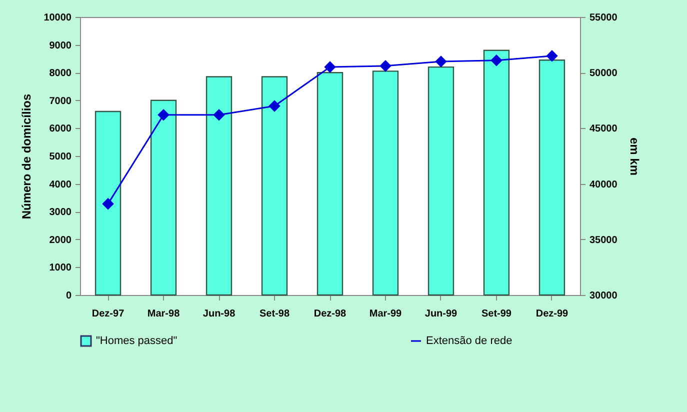 The height and width of the screenshot is (412, 687). What do you see at coordinates (604, 296) in the screenshot?
I see `y2-tick-label: 30000` at bounding box center [604, 296].